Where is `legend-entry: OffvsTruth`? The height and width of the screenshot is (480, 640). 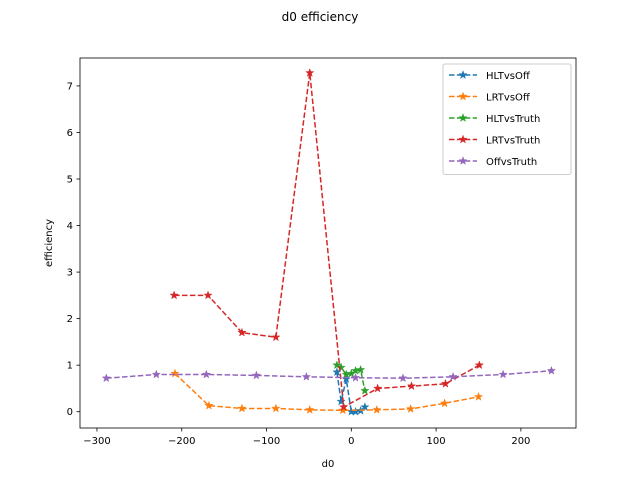
legend-entry: OffvsTruth is located at coordinates (493, 162).